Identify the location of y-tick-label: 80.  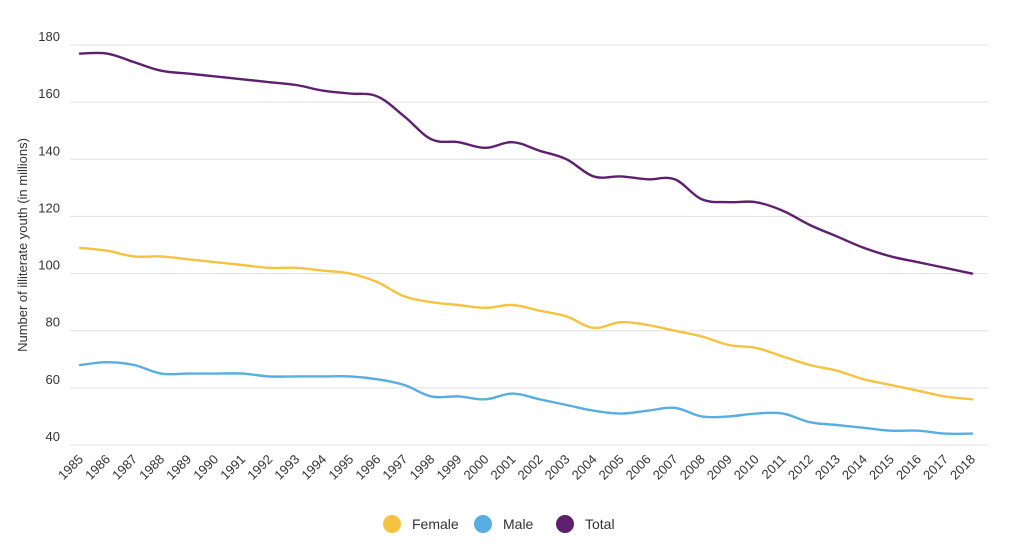
(53, 322).